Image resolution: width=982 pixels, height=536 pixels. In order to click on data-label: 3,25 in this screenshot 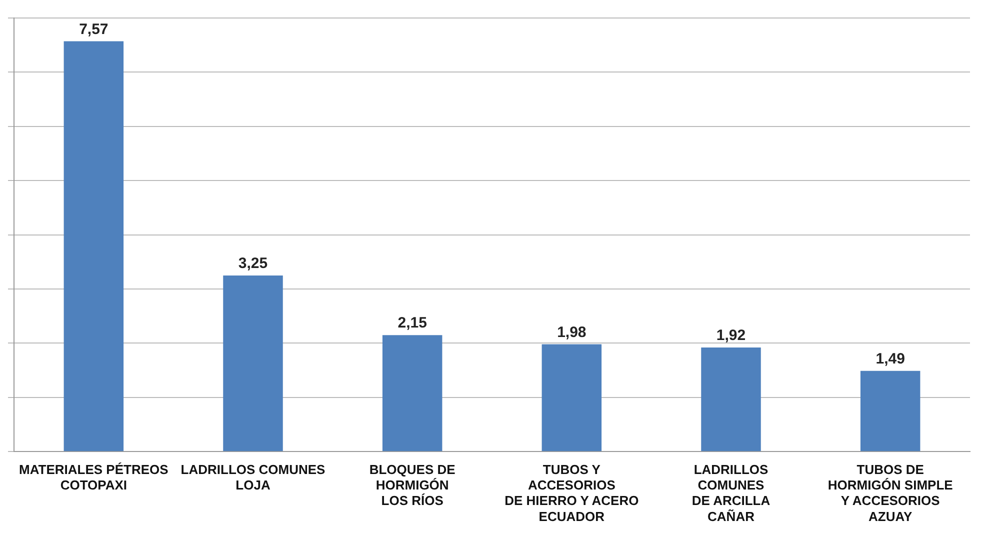, I will do `click(253, 263)`.